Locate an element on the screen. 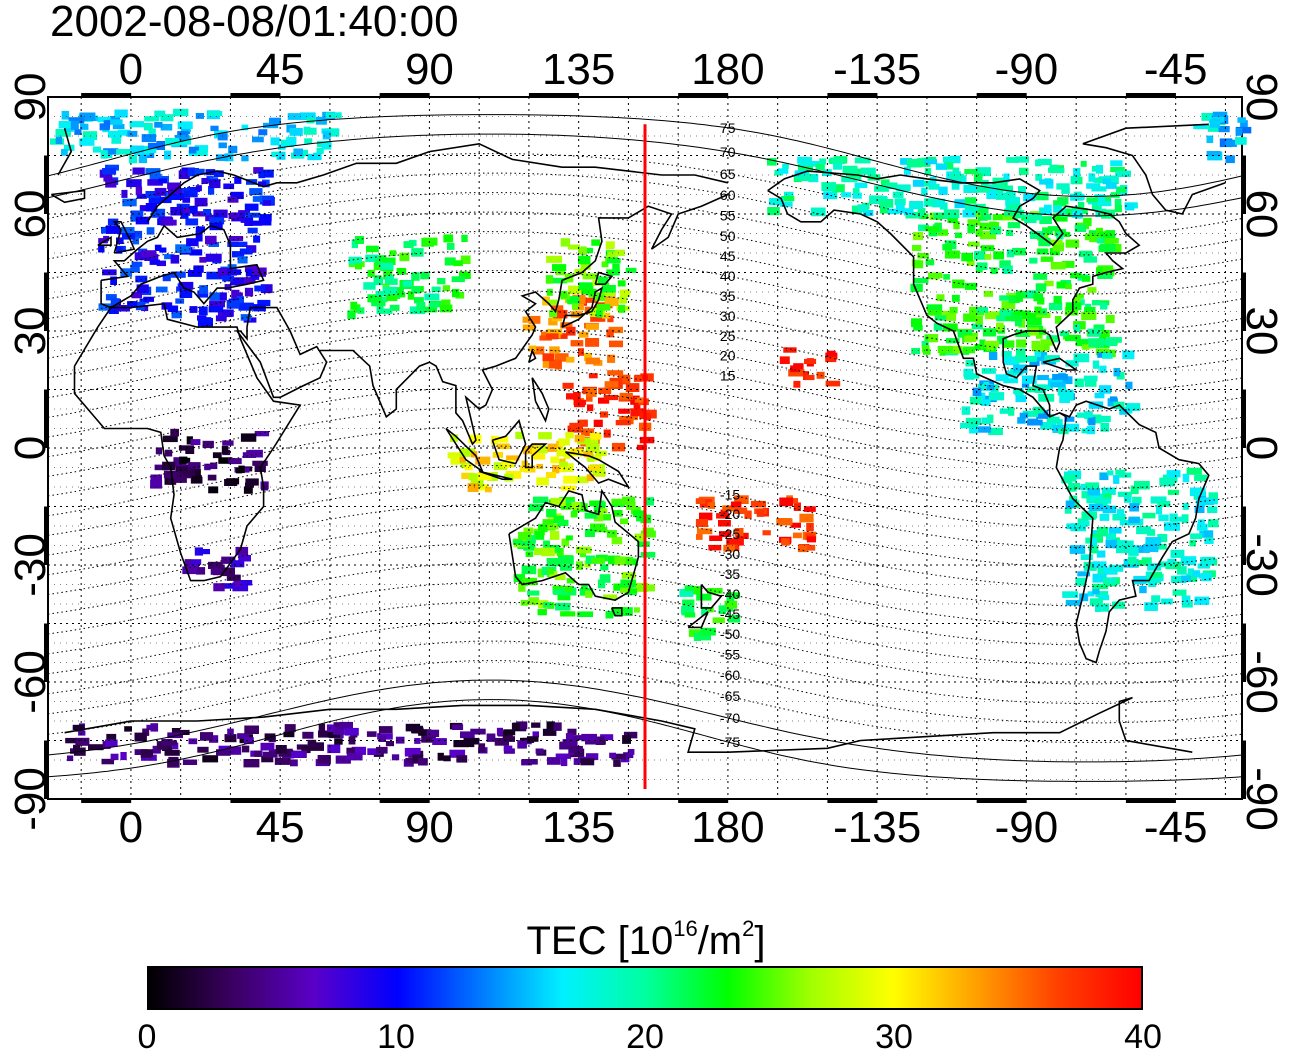  colorbar is located at coordinates (645, 988).